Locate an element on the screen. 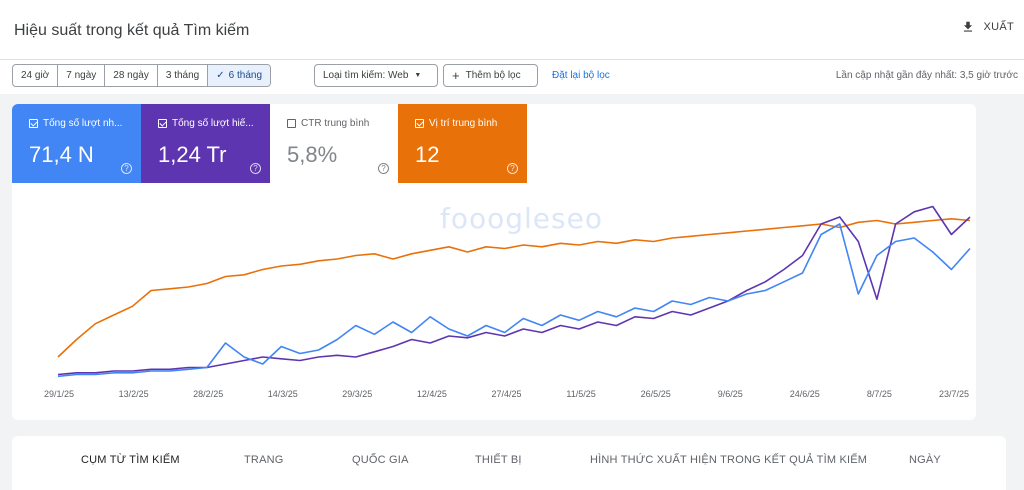 This screenshot has width=1024, height=490. tab-devices: THIẾT BỊ is located at coordinates (498, 460).